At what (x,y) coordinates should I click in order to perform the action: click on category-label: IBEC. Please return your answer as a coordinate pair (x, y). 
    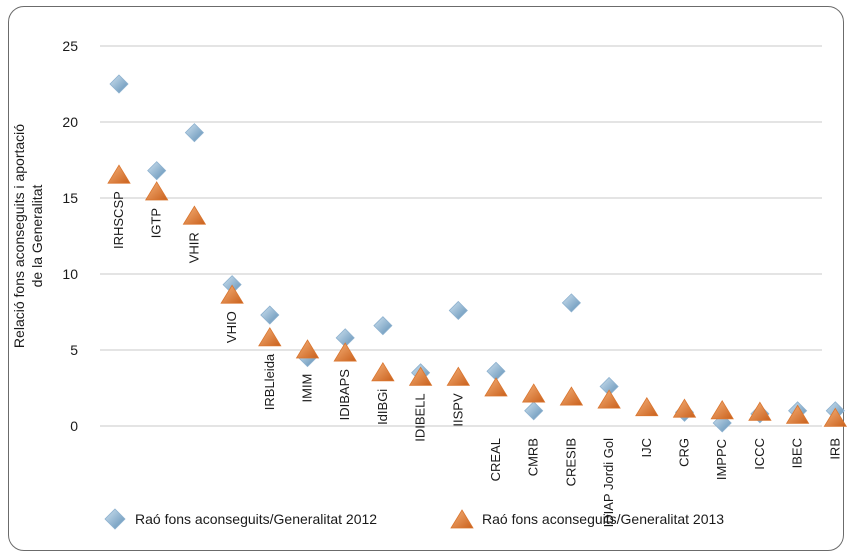
    Looking at the image, I should click on (797, 453).